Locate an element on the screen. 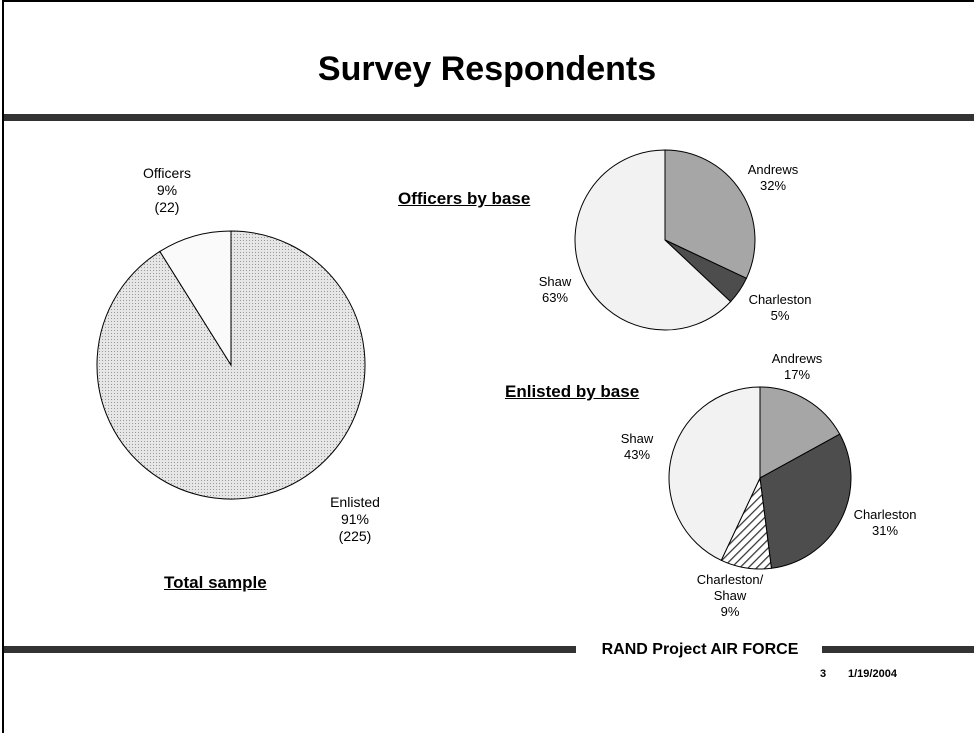 The image size is (974, 733). slice-label-enlisted-andrews: Andrews 17% is located at coordinates (797, 367).